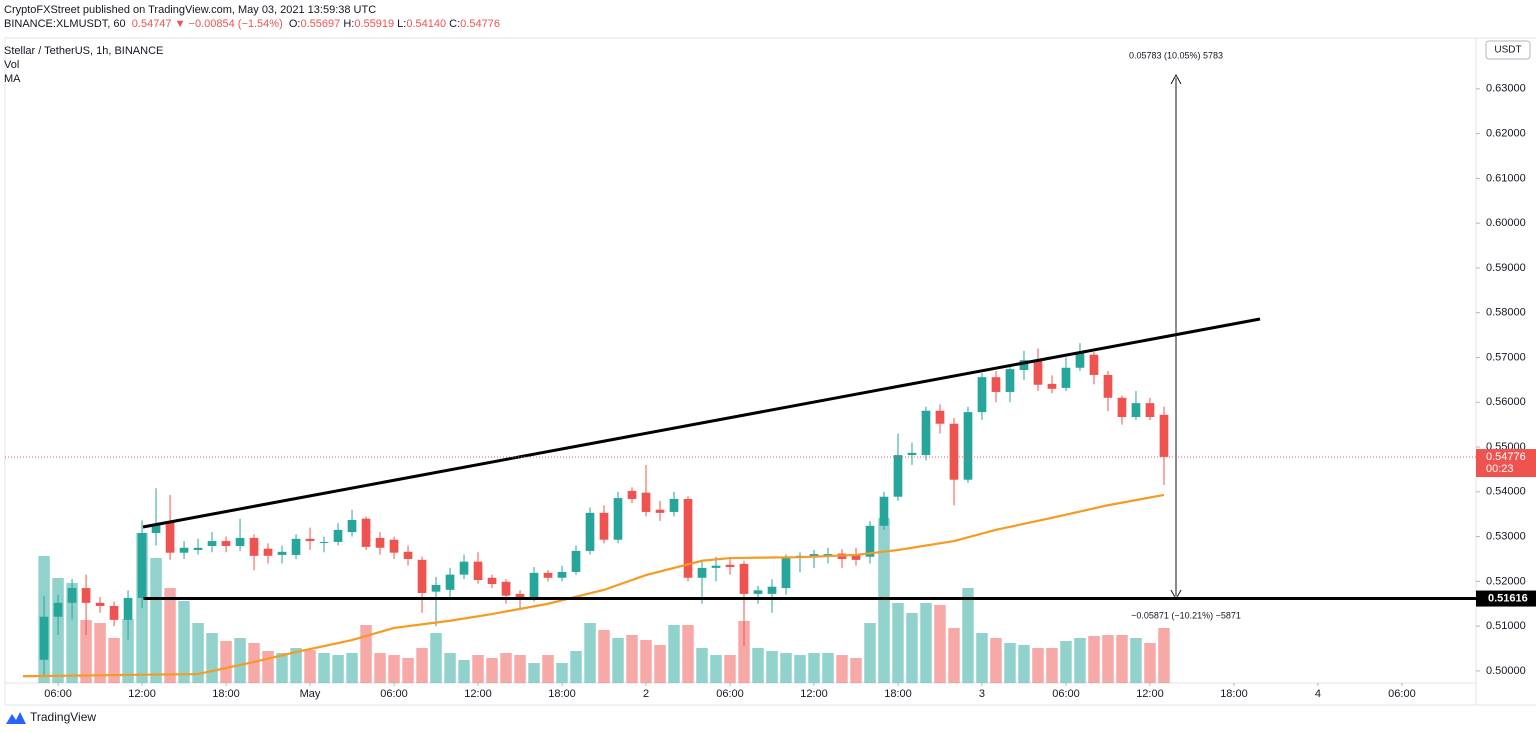  What do you see at coordinates (1176, 79) in the screenshot?
I see `measure-arrow` at bounding box center [1176, 79].